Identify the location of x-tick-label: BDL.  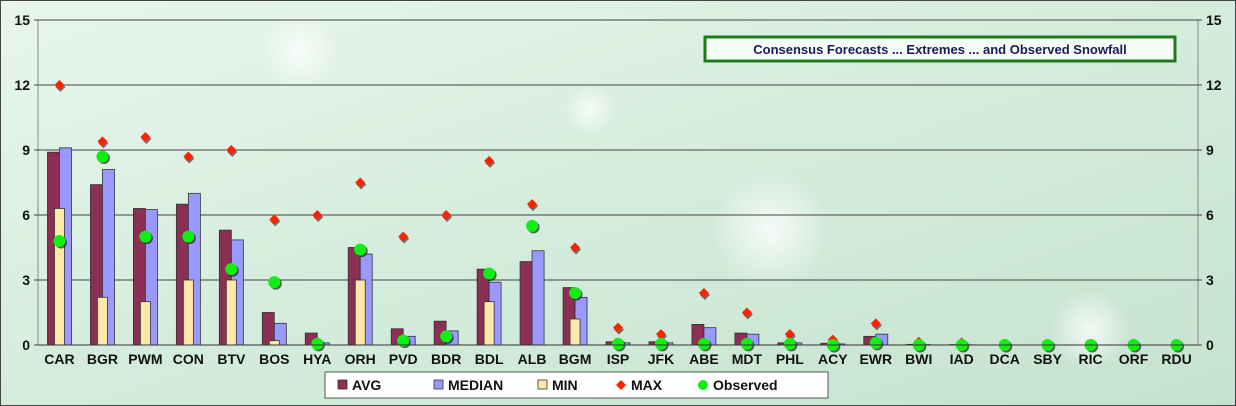
(489, 359).